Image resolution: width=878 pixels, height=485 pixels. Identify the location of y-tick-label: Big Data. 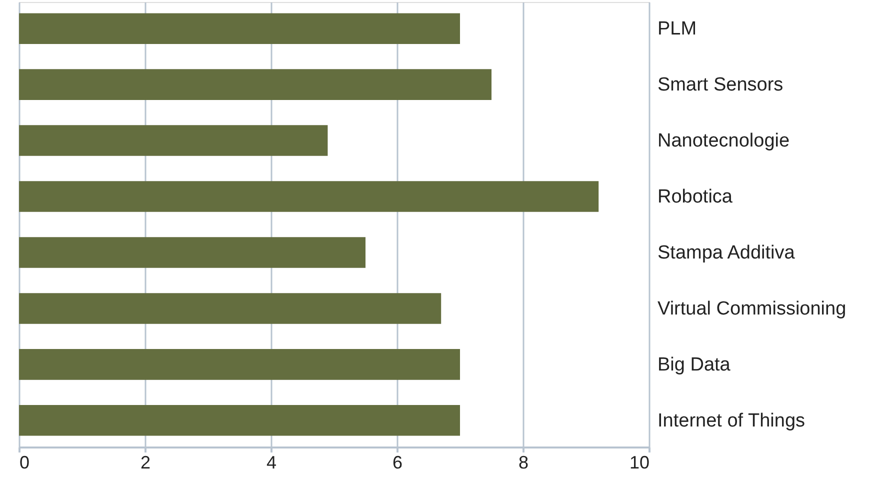
(694, 365).